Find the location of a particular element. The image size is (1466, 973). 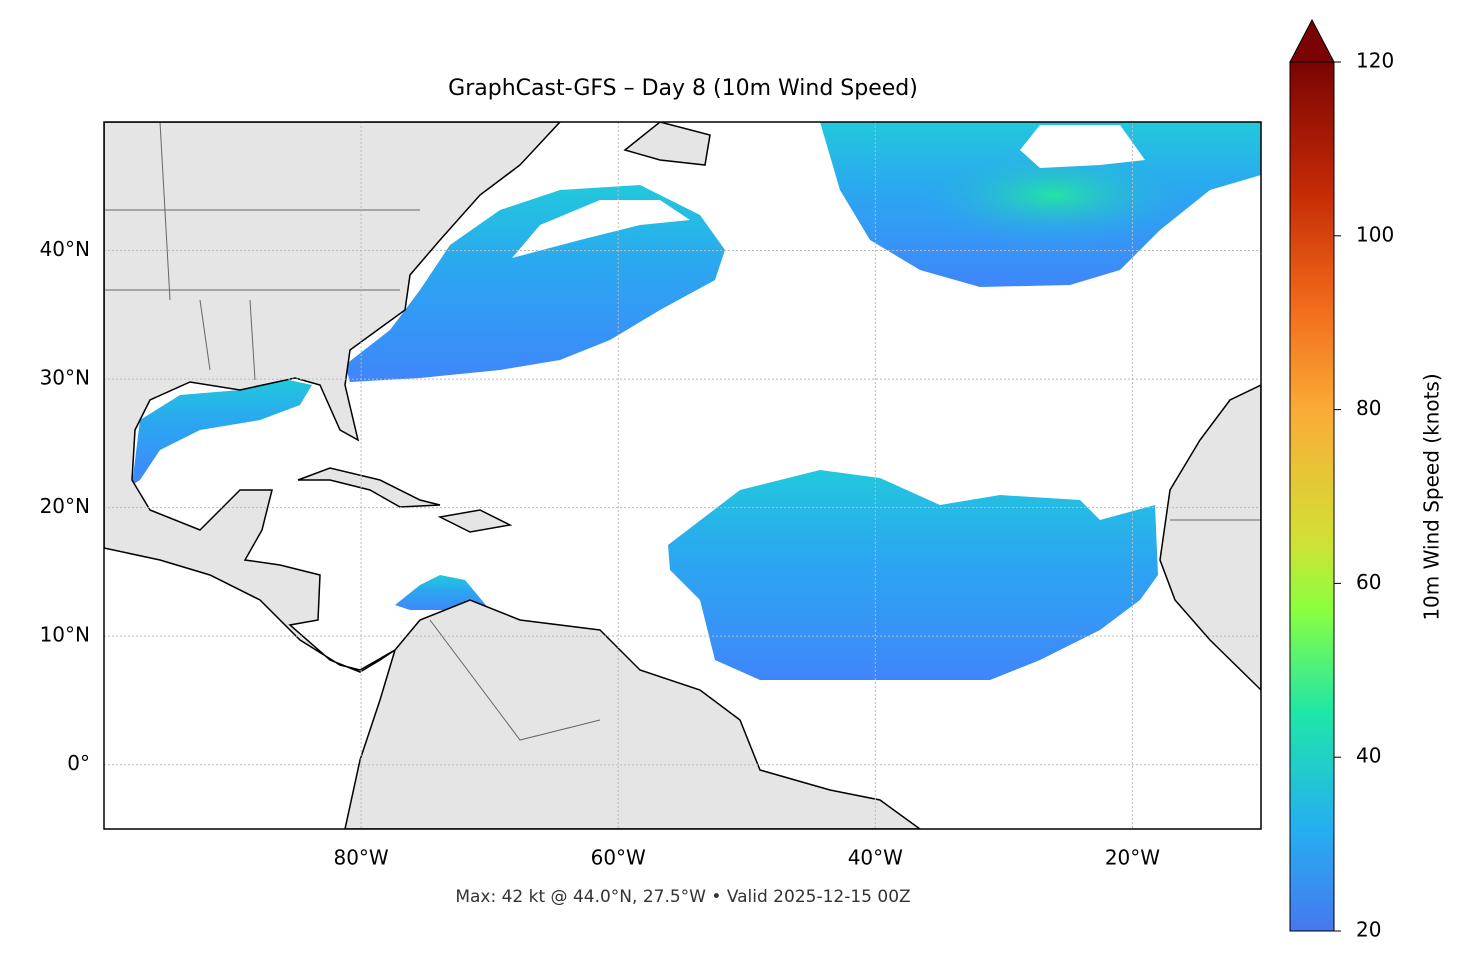

x-tick-label: 40°W is located at coordinates (875, 858).